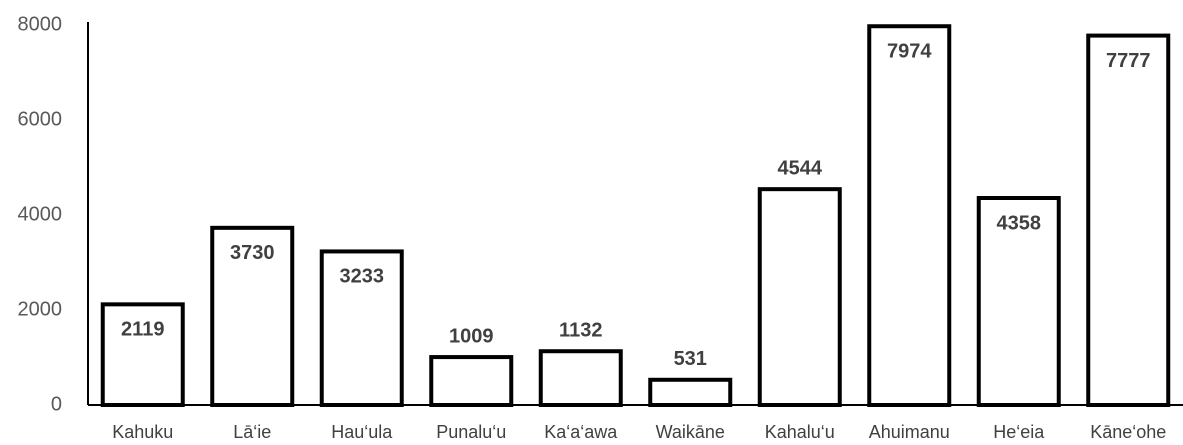  What do you see at coordinates (1019, 223) in the screenshot?
I see `data-label: 4358` at bounding box center [1019, 223].